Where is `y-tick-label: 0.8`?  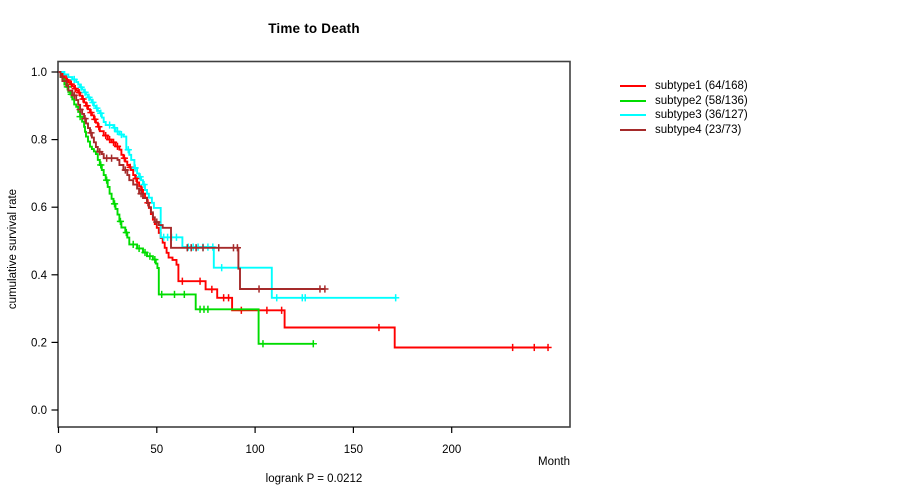 y-tick-label: 0.8 is located at coordinates (39, 141).